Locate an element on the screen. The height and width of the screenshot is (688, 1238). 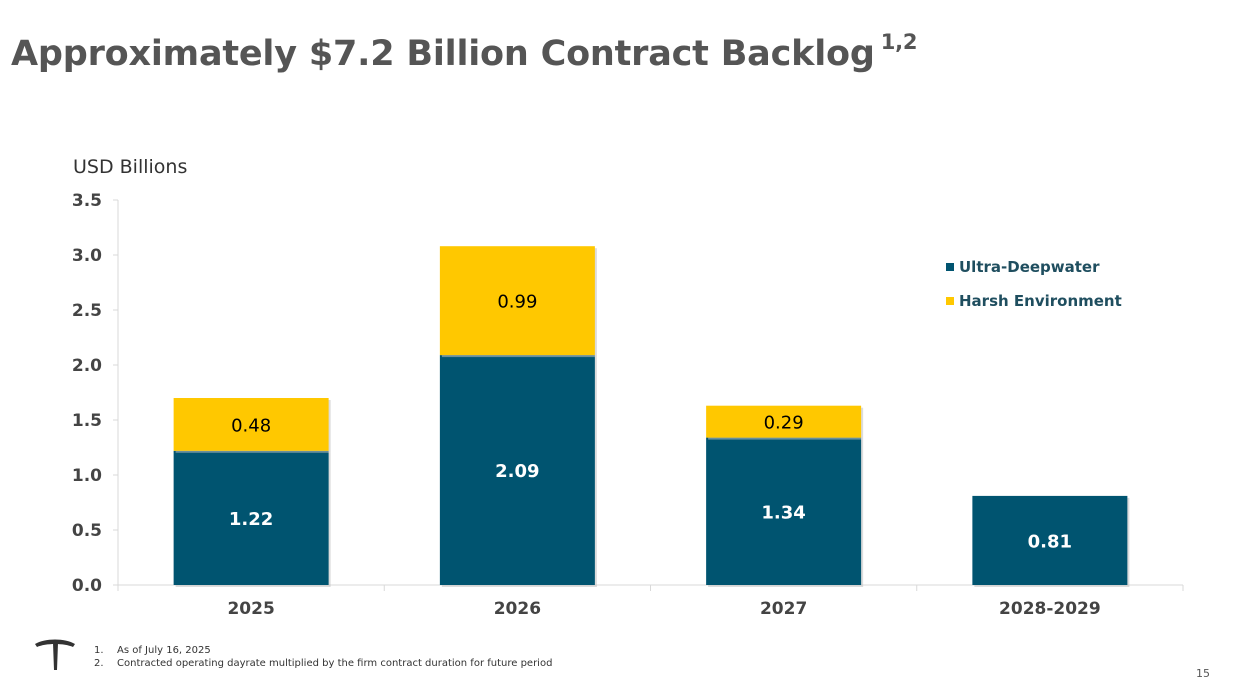
y-tick-label: 3.5 is located at coordinates (87, 201).